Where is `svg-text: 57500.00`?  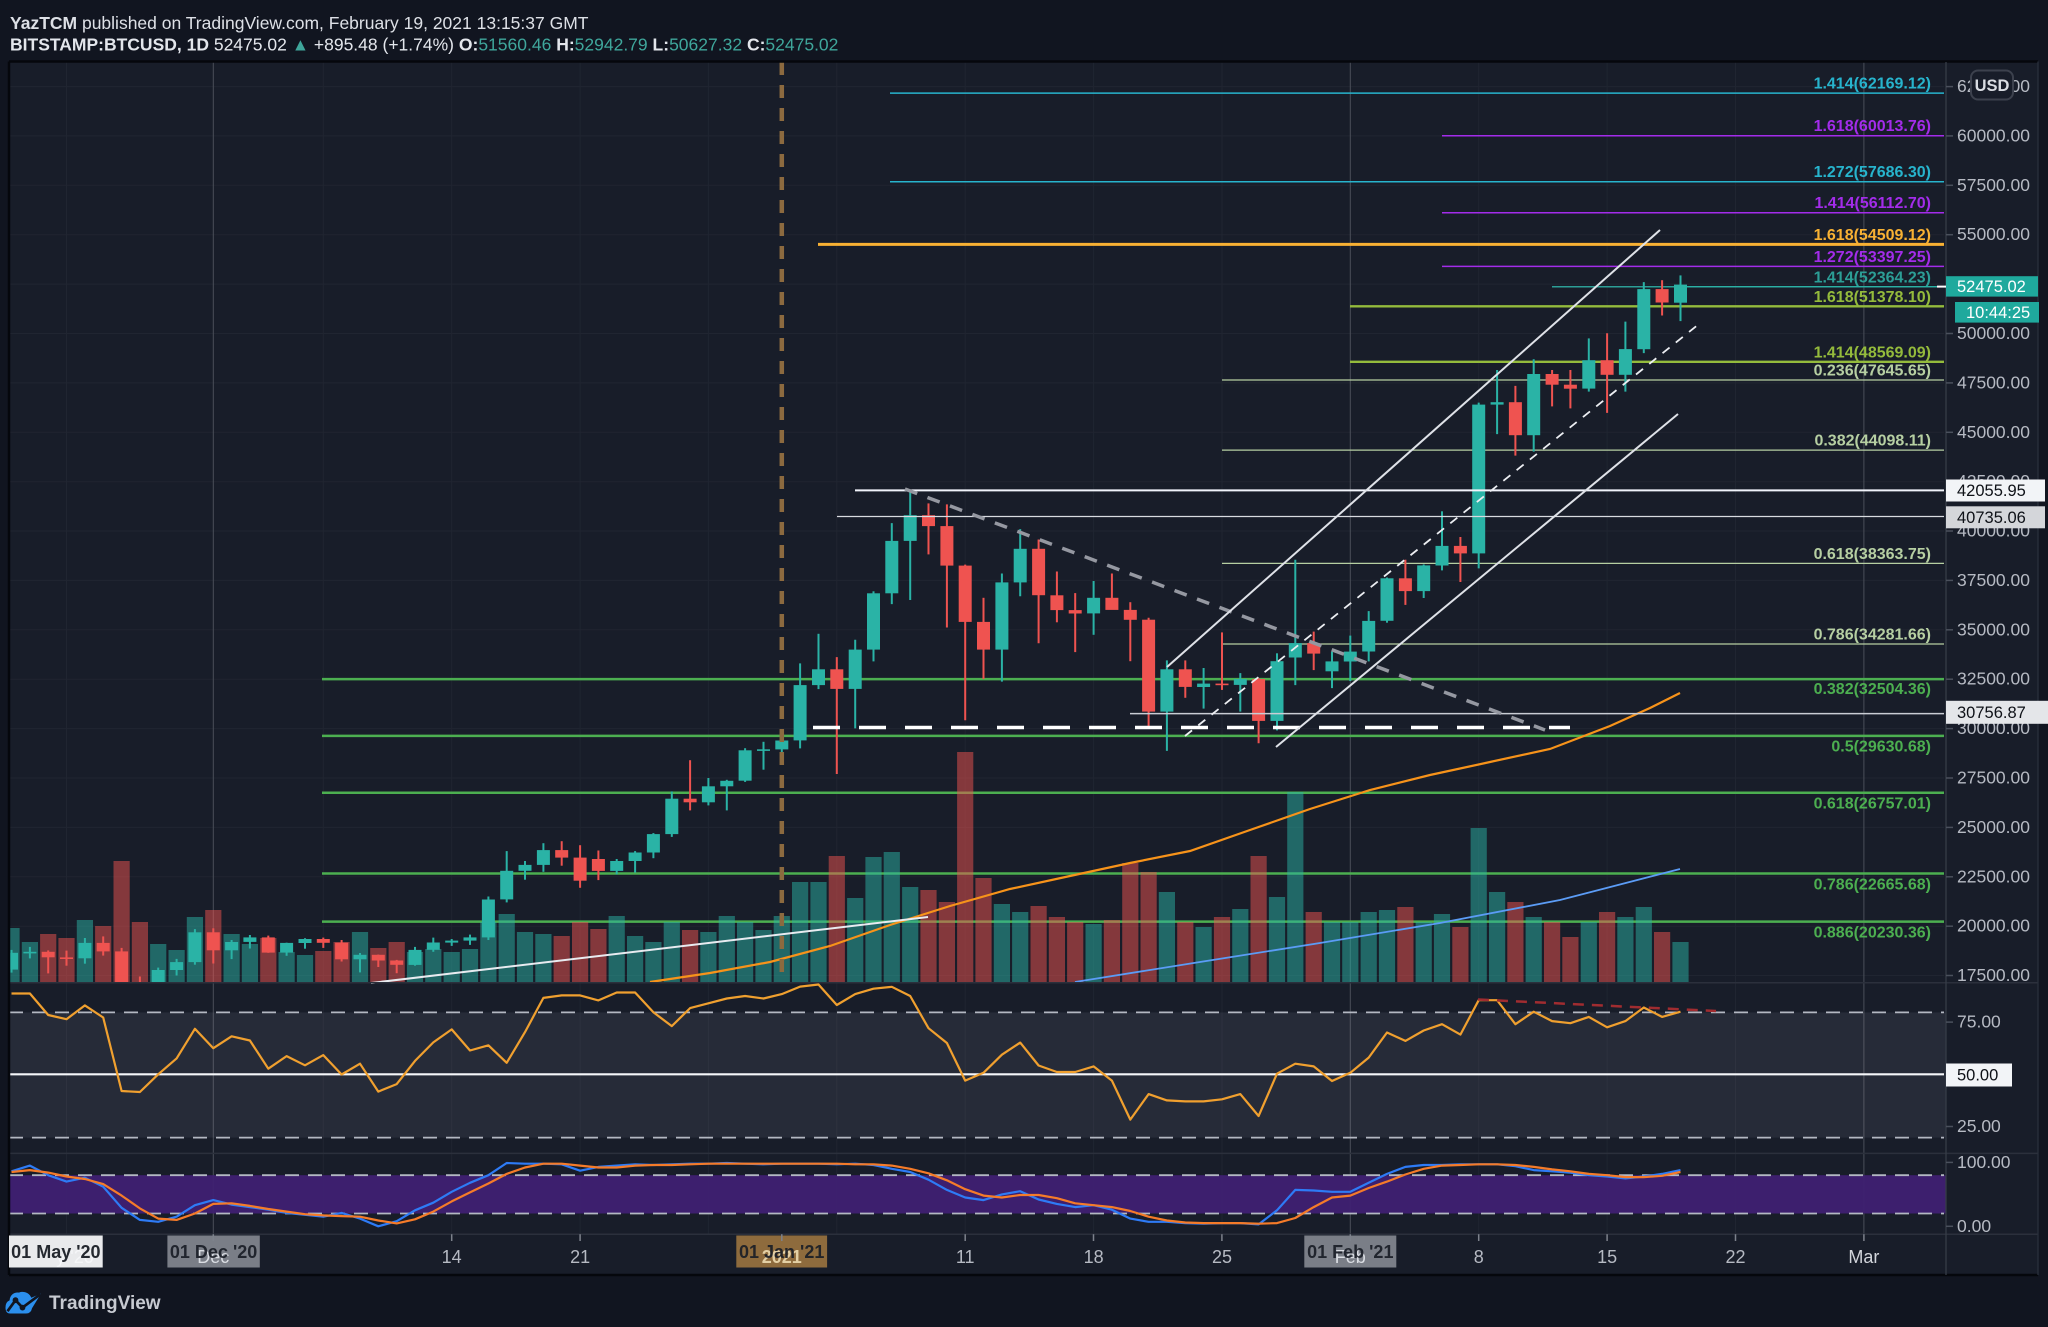
svg-text: 57500.00 is located at coordinates (1993, 185).